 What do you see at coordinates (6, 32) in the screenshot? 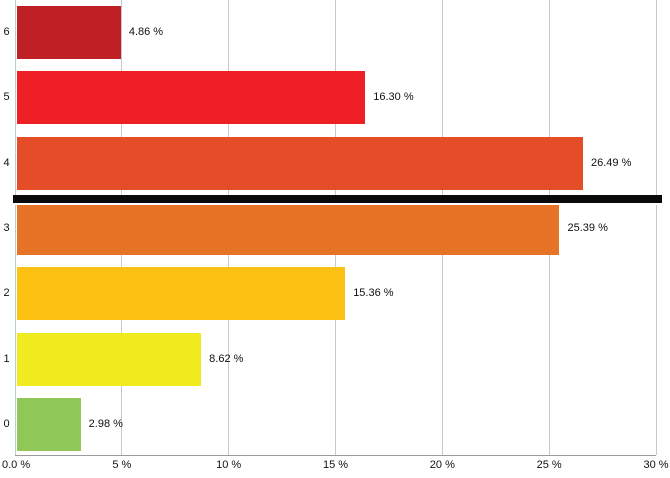
I see `category-label-6: 6` at bounding box center [6, 32].